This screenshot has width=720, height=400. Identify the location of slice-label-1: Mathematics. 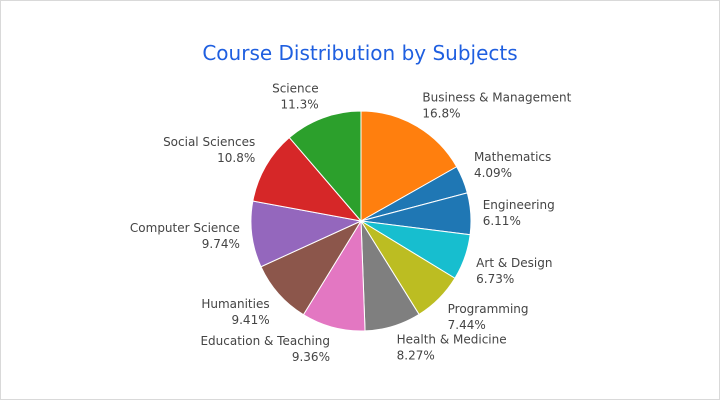
(512, 157).